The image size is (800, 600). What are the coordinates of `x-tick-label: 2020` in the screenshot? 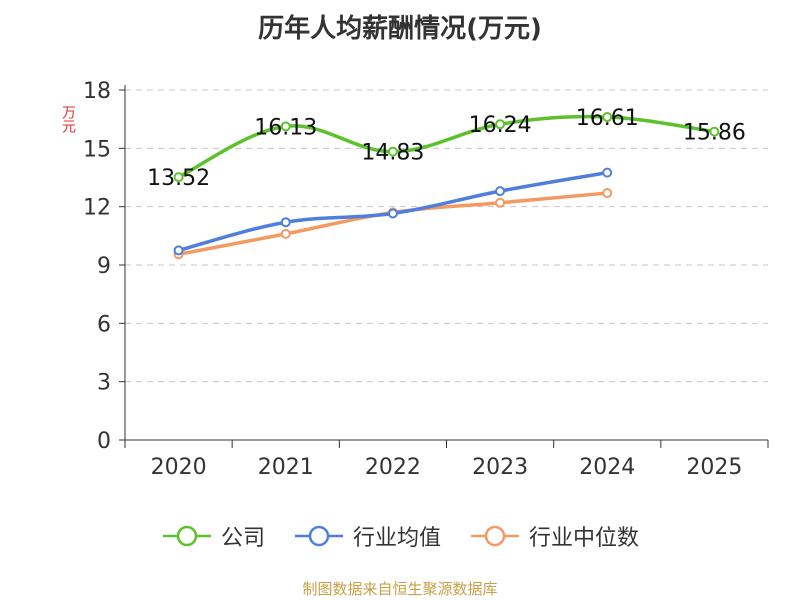 It's located at (179, 467).